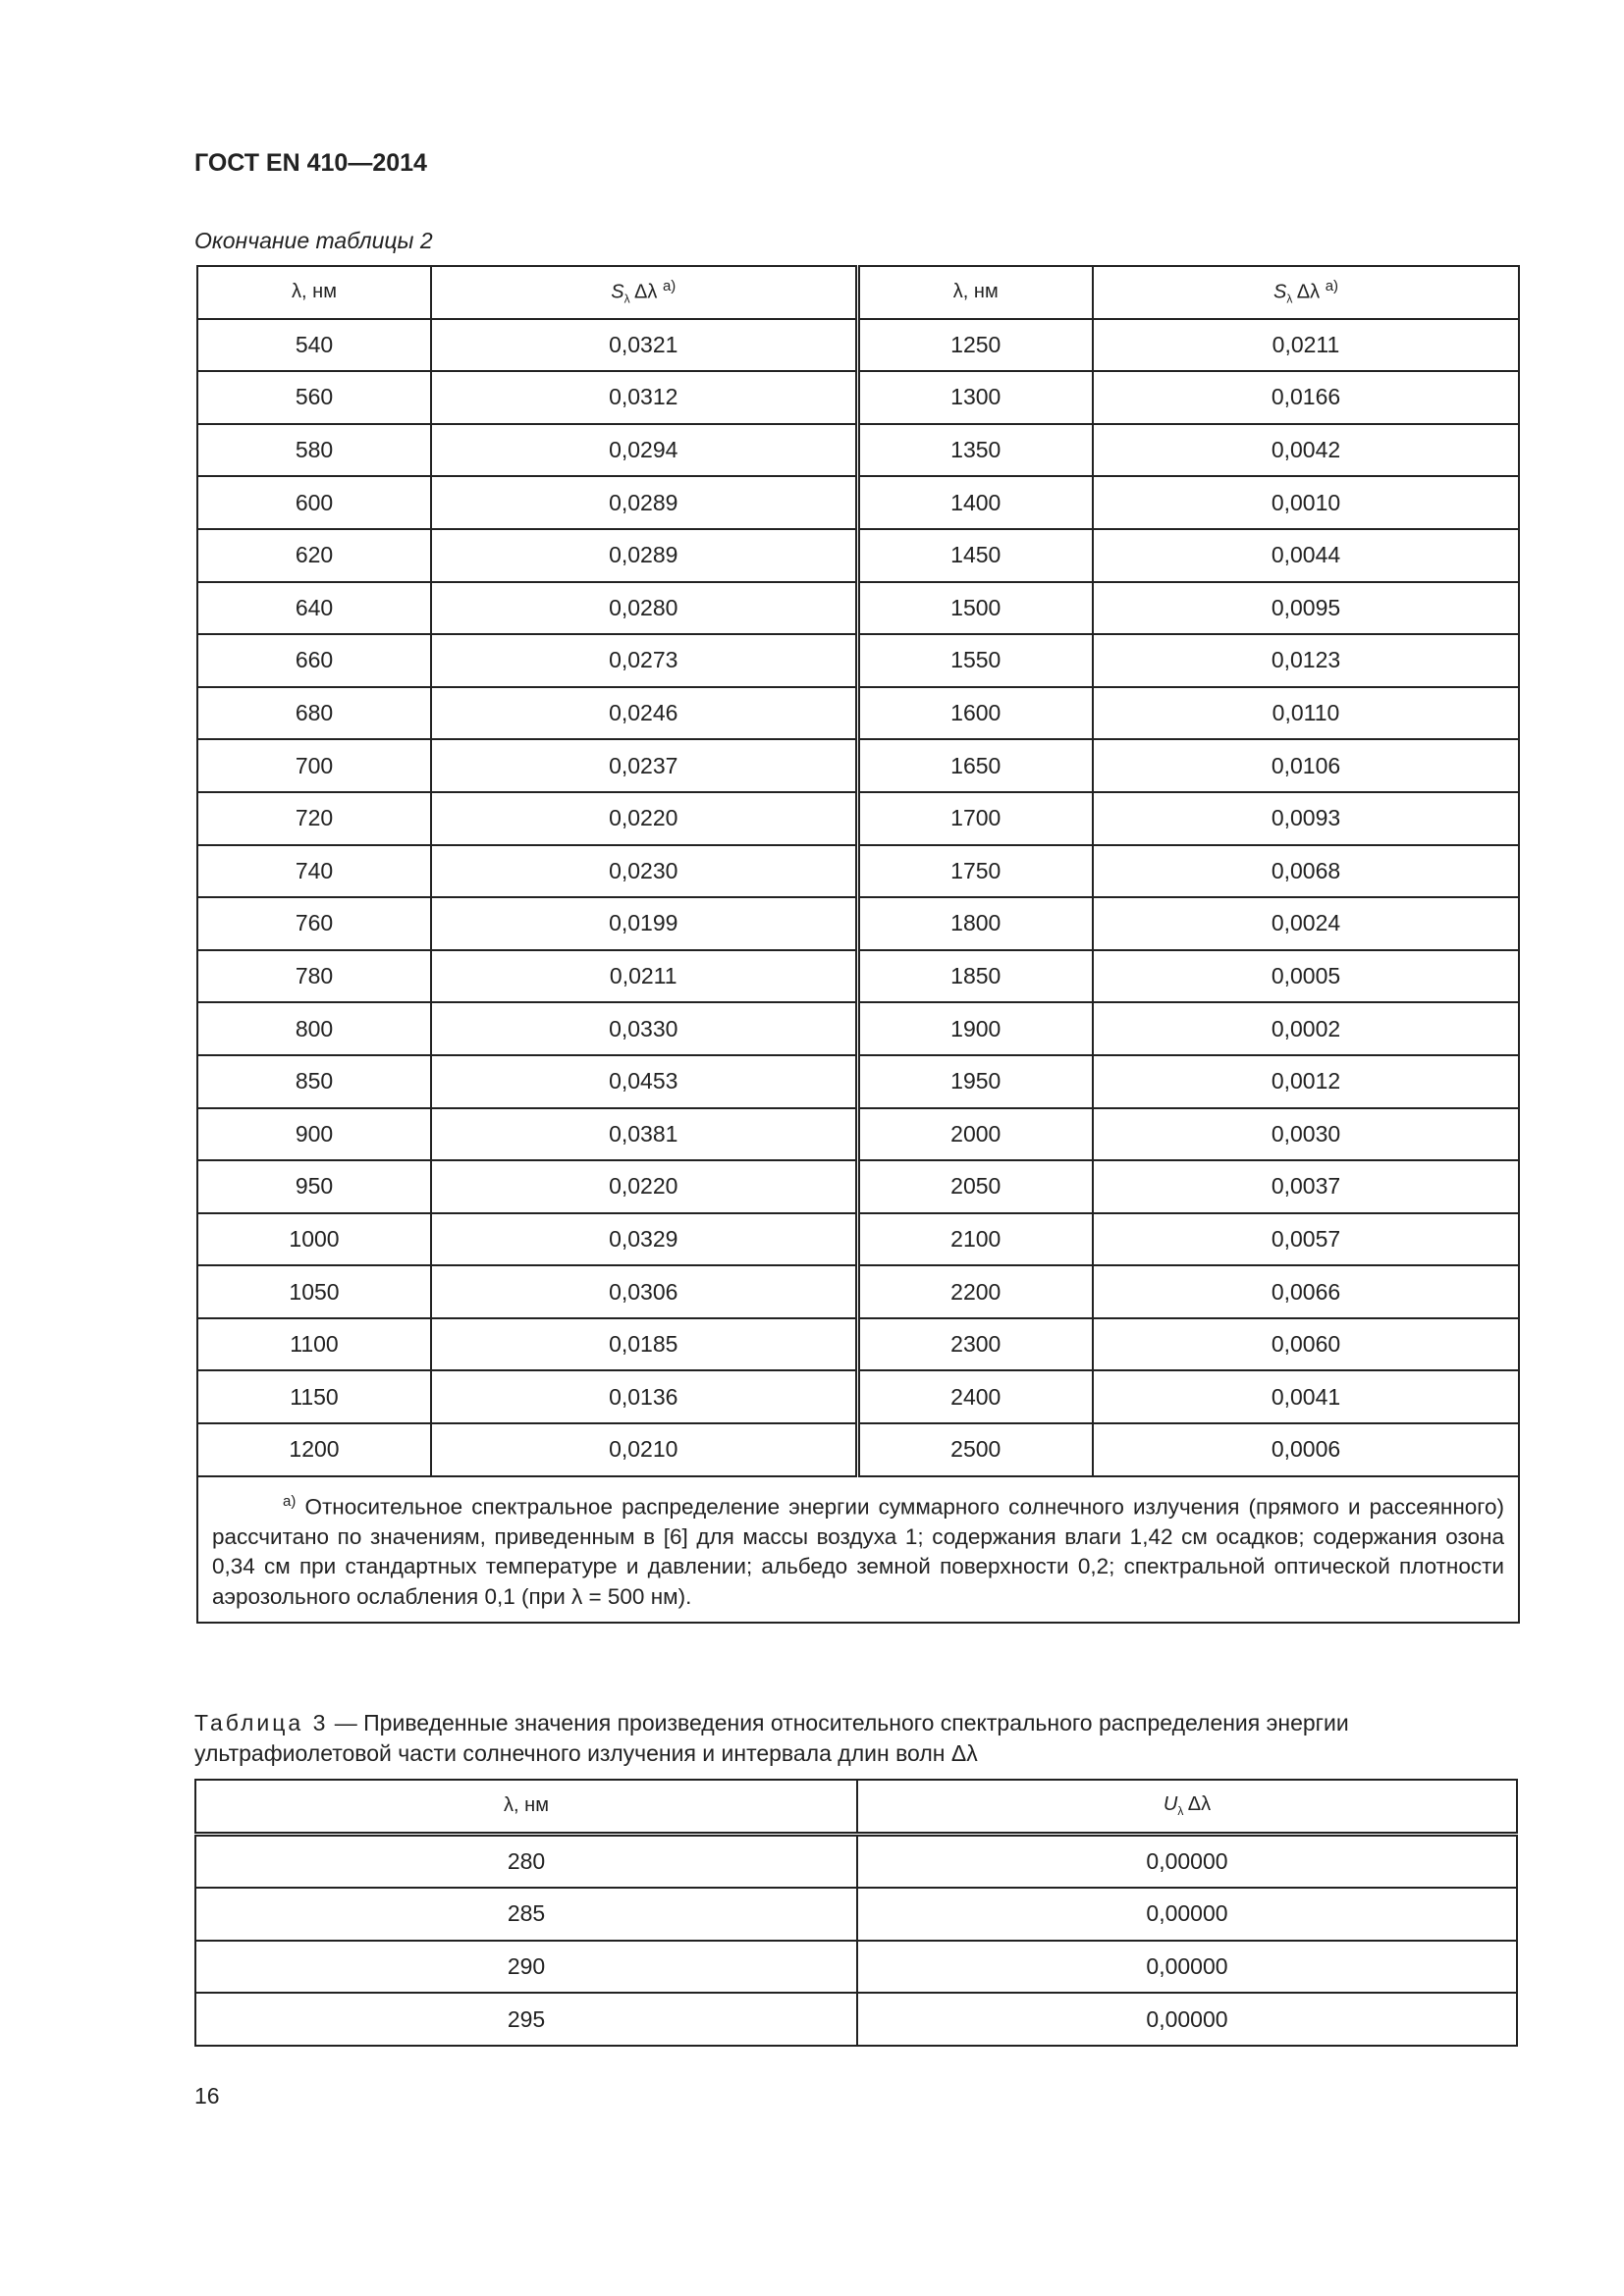 The height and width of the screenshot is (2296, 1624). What do you see at coordinates (1306, 765) in the screenshot?
I see `value-cell: 0,0106` at bounding box center [1306, 765].